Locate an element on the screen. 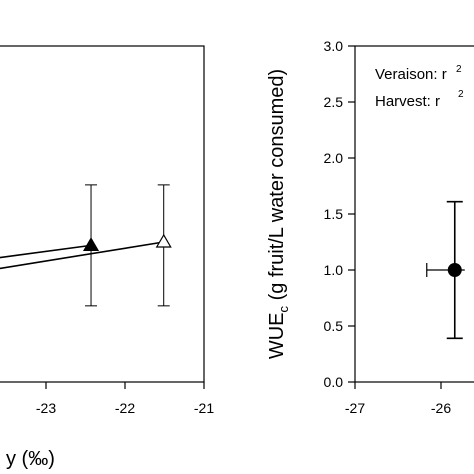 This screenshot has width=474, height=474. right-x-tick-label: -27 is located at coordinates (355, 408).